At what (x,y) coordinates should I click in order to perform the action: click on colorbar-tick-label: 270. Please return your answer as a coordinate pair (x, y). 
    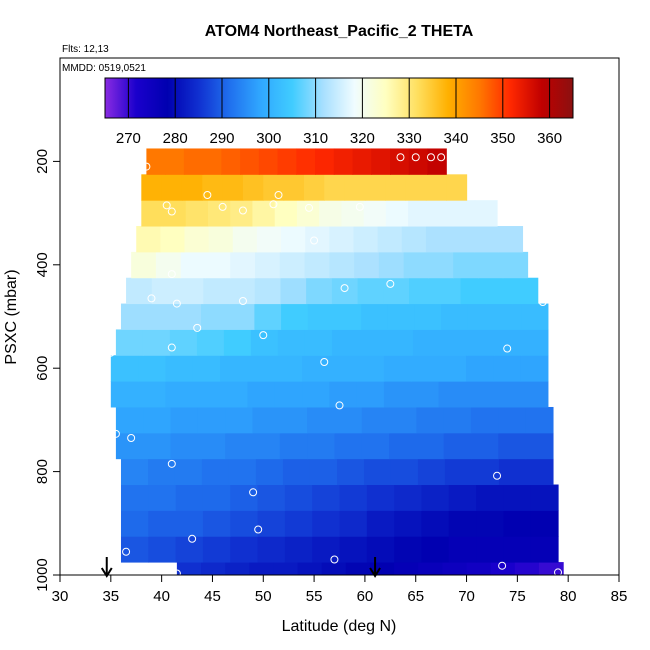
    Looking at the image, I should click on (128, 138).